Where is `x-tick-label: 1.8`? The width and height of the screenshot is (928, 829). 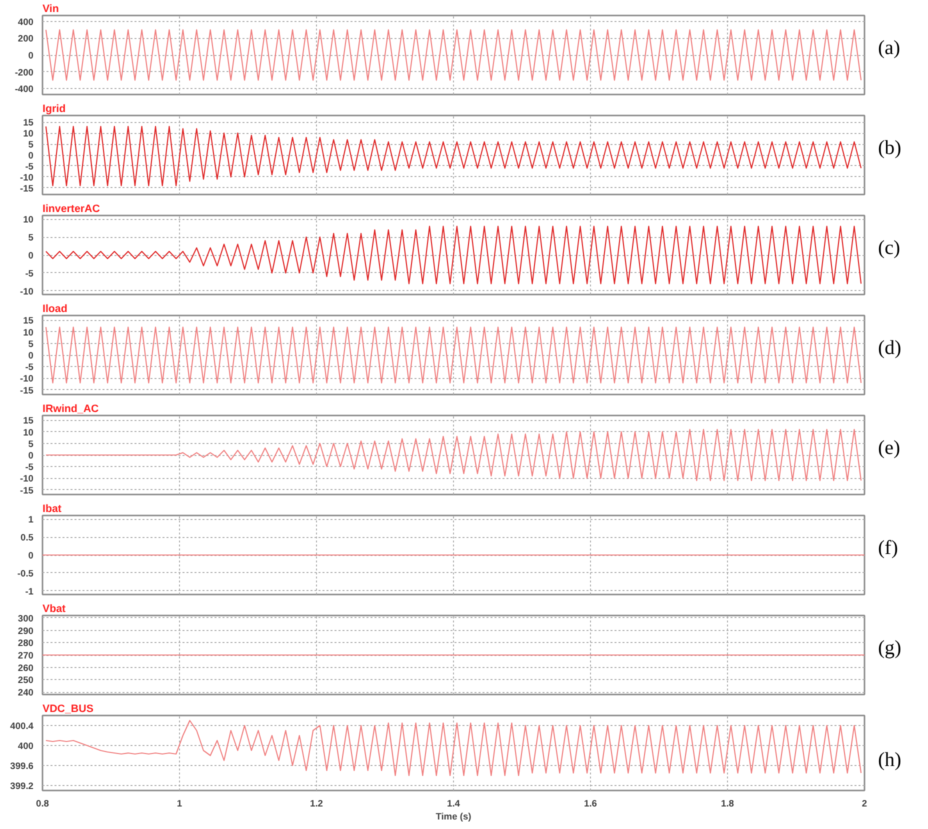
x-tick-label: 1.8 is located at coordinates (727, 803).